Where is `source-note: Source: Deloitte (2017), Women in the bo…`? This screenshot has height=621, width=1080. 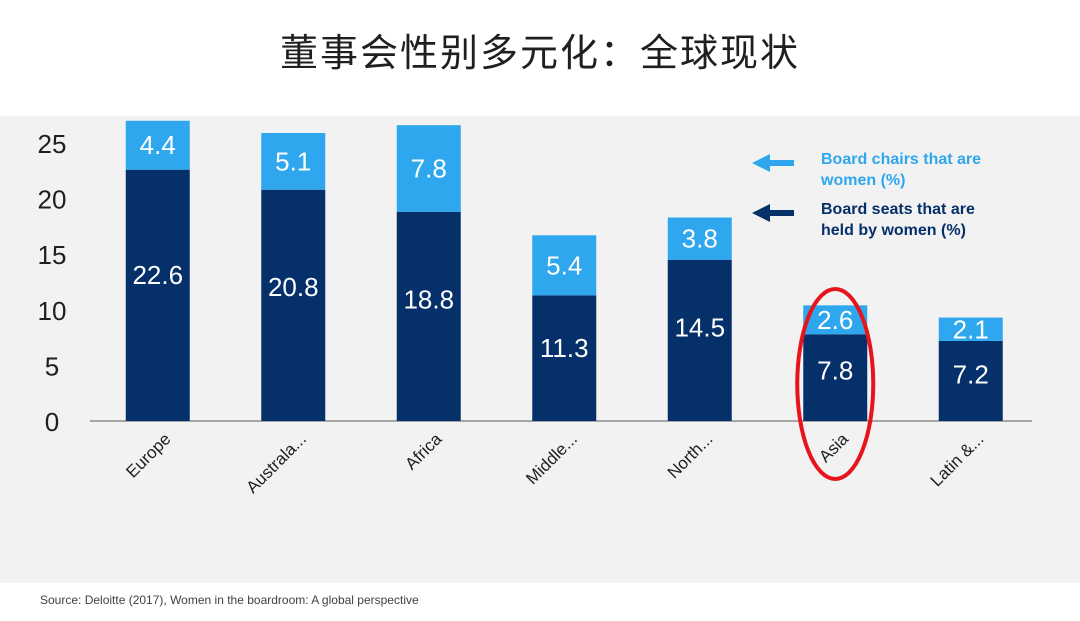
source-note: Source: Deloitte (2017), Women in the bo… is located at coordinates (229, 600).